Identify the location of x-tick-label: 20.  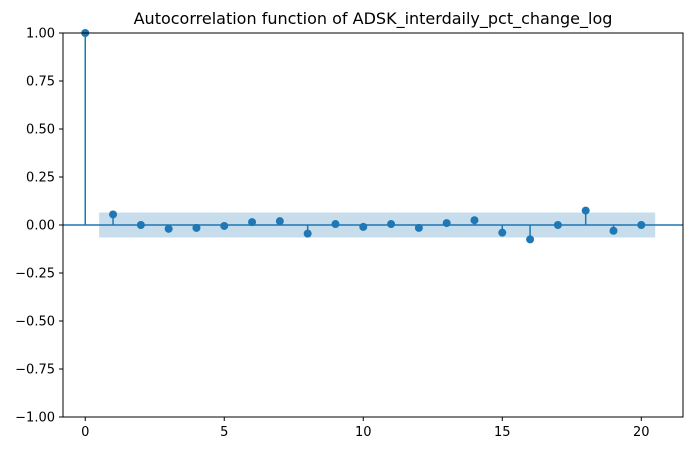
(641, 432).